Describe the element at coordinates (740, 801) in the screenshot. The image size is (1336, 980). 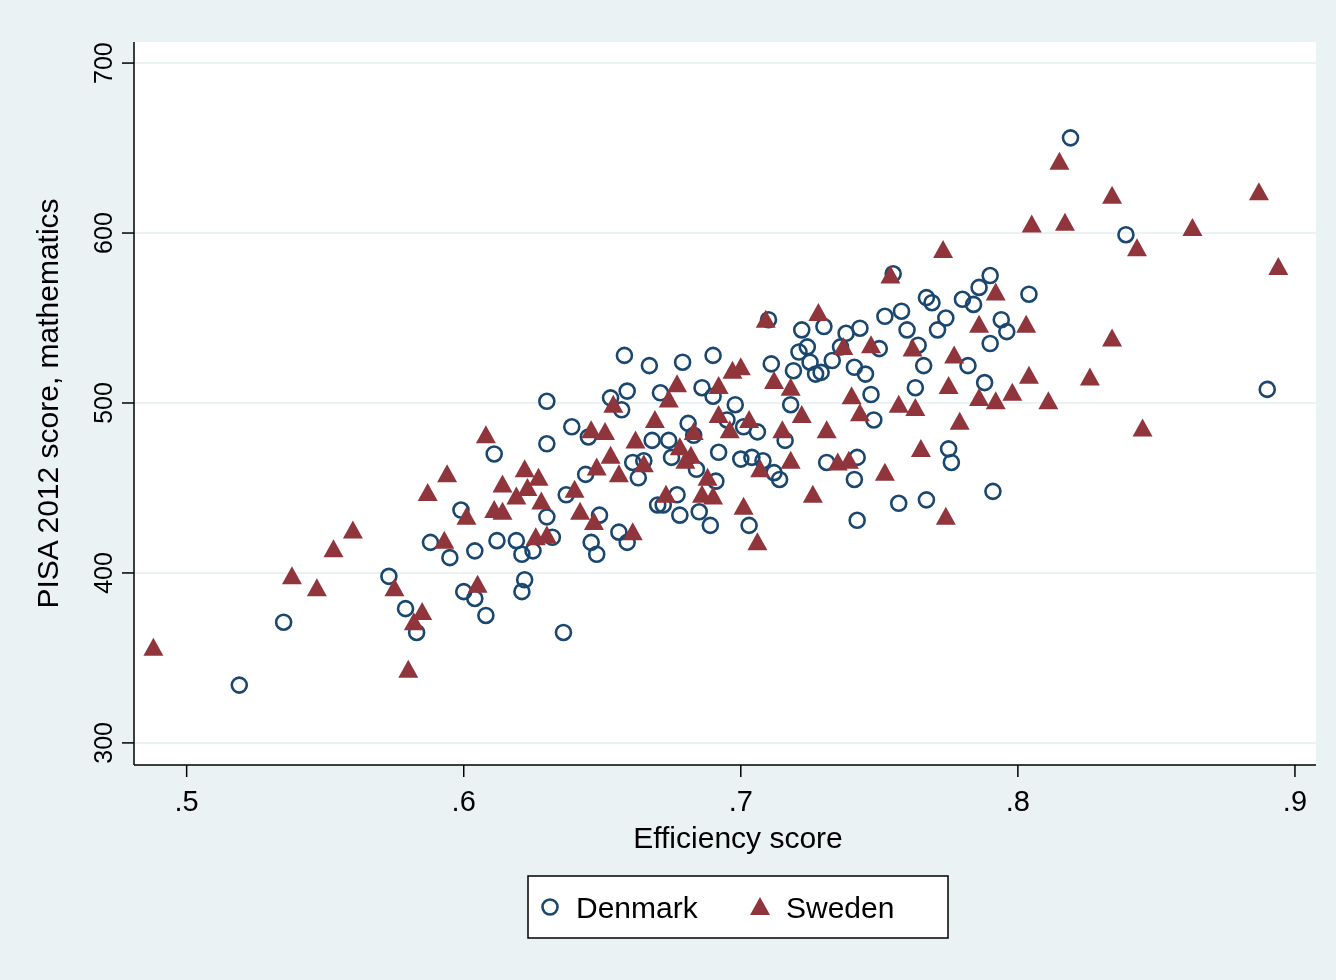
I see `x-tick-label: .7` at that location.